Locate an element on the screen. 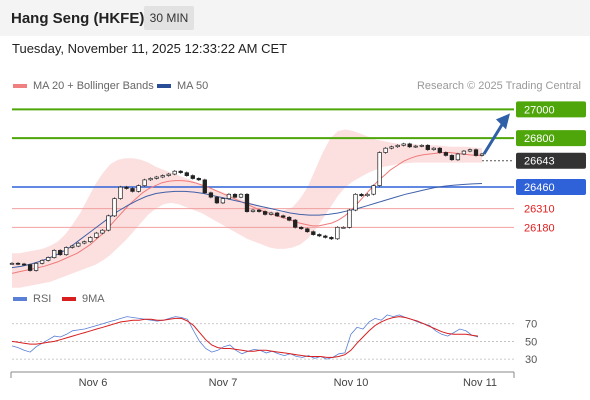 The width and height of the screenshot is (590, 400). interval-button: 30 MIN is located at coordinates (169, 18).